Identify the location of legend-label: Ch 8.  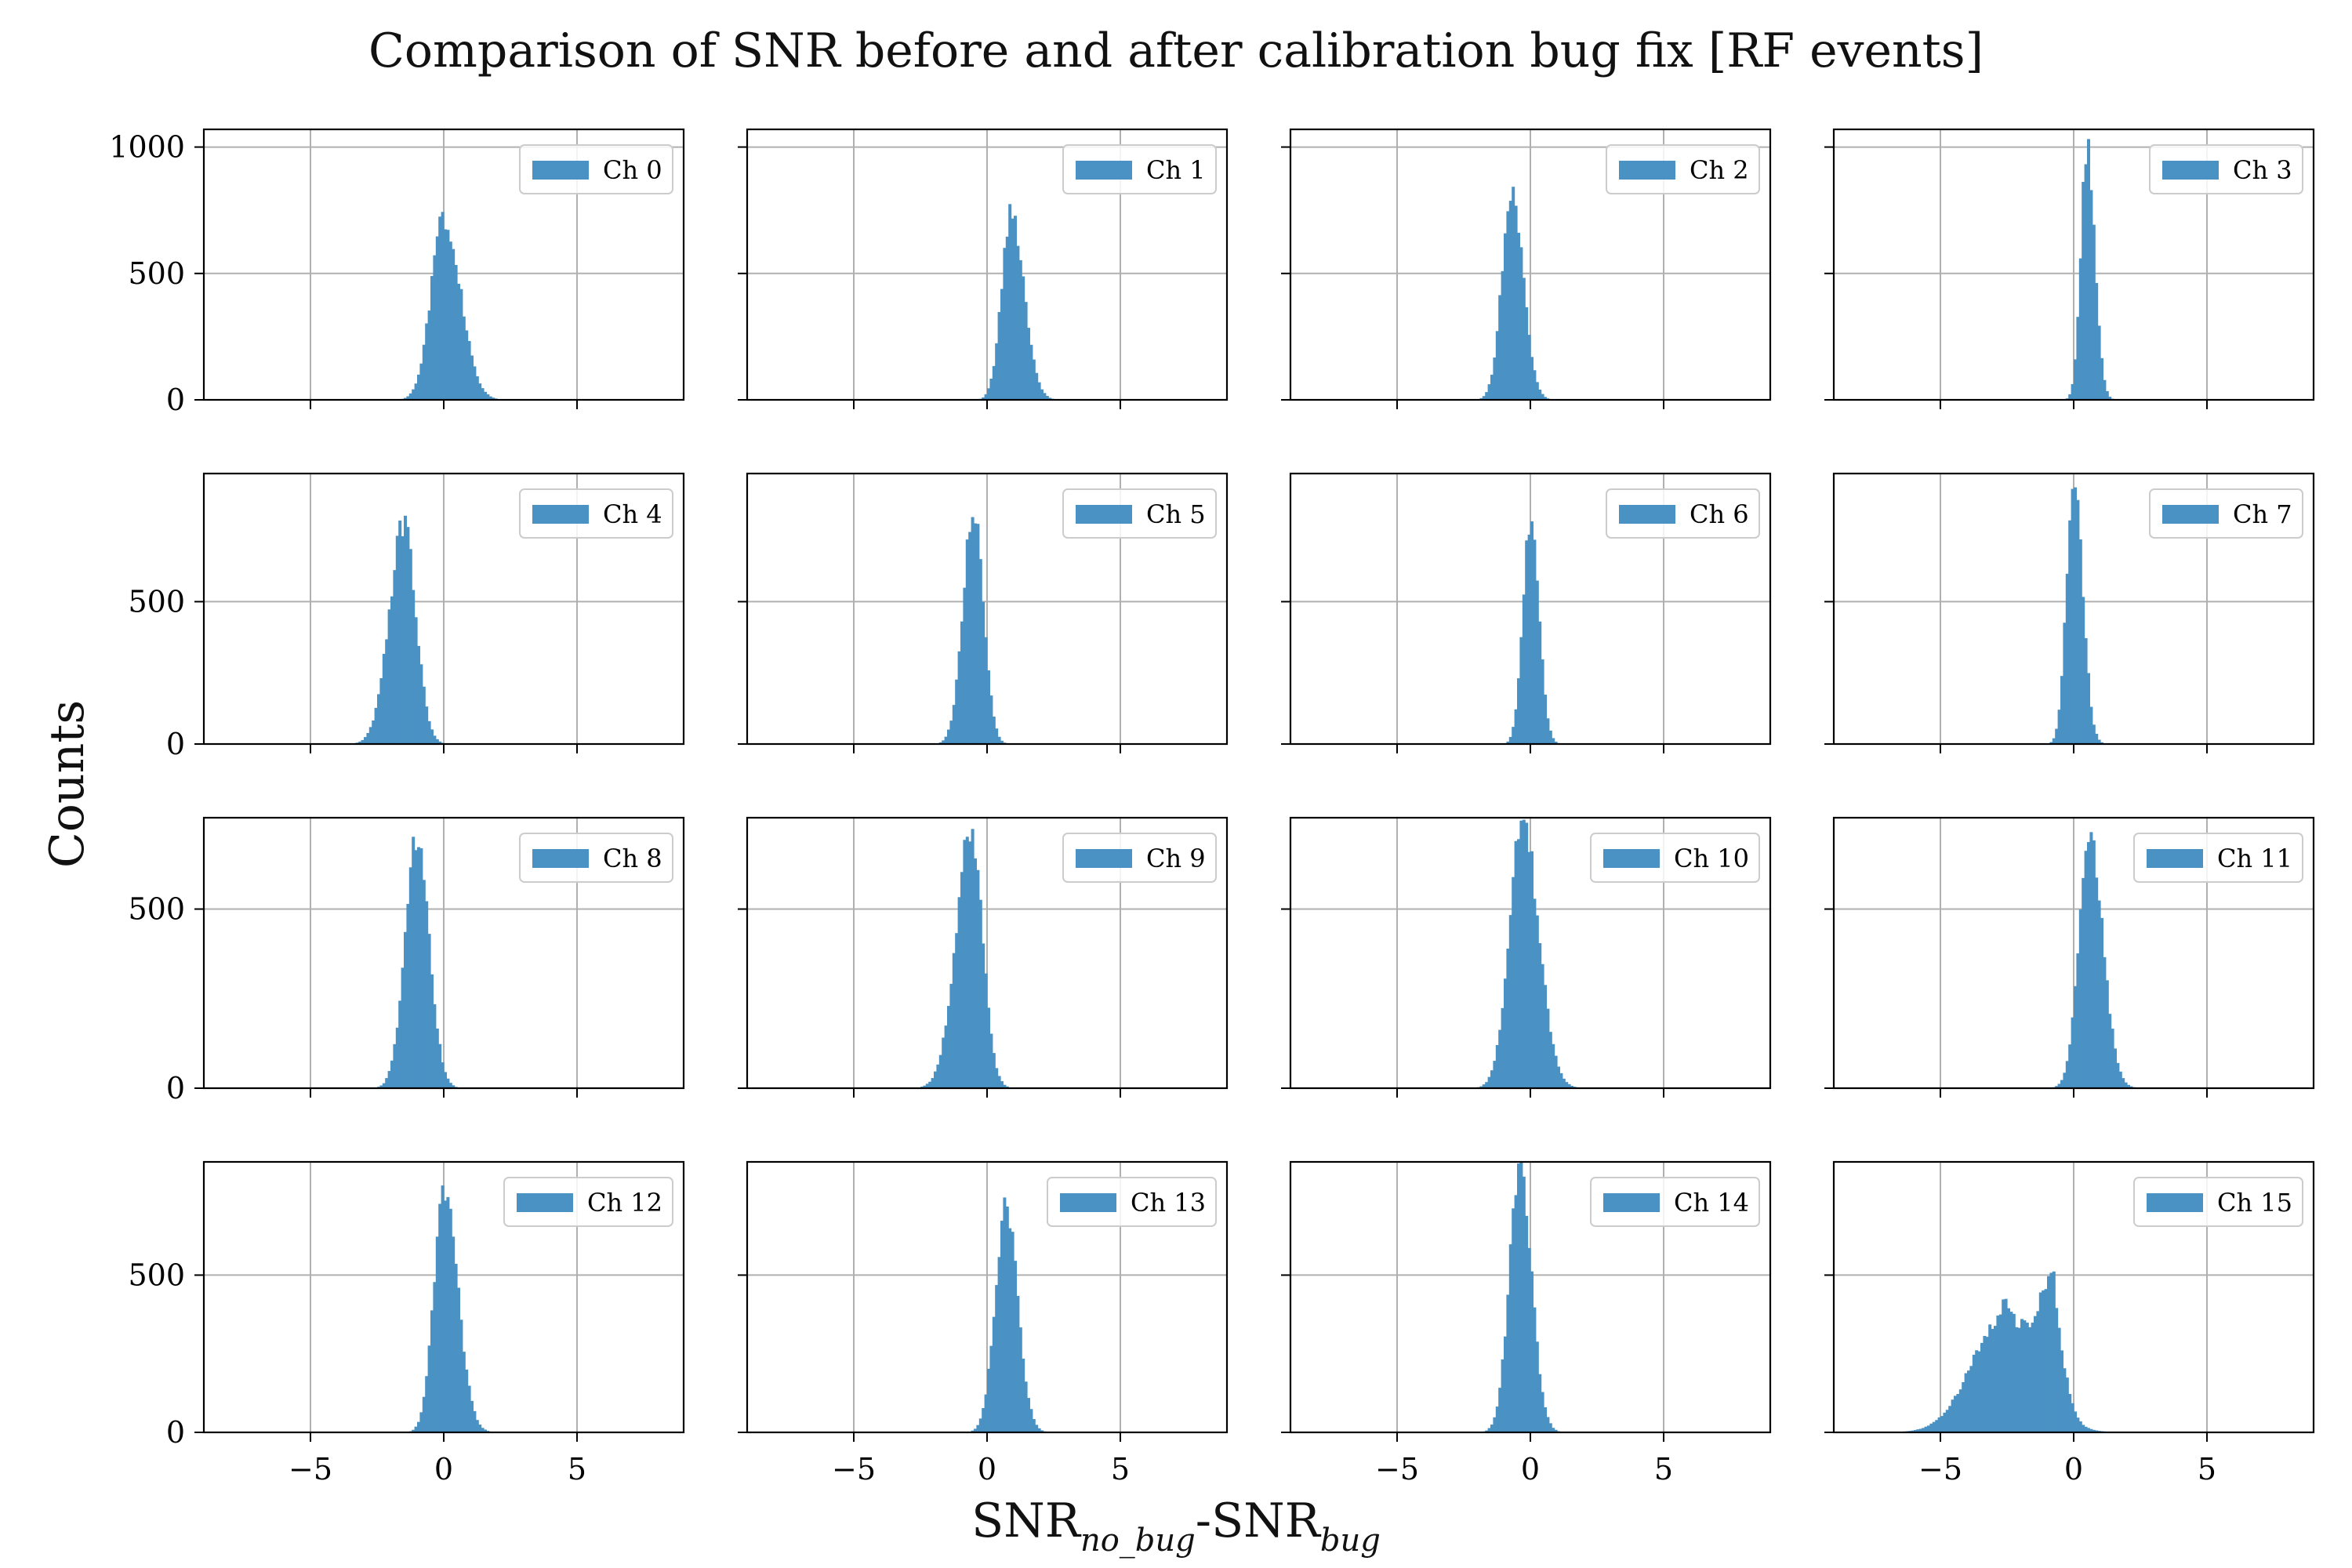
(632, 859).